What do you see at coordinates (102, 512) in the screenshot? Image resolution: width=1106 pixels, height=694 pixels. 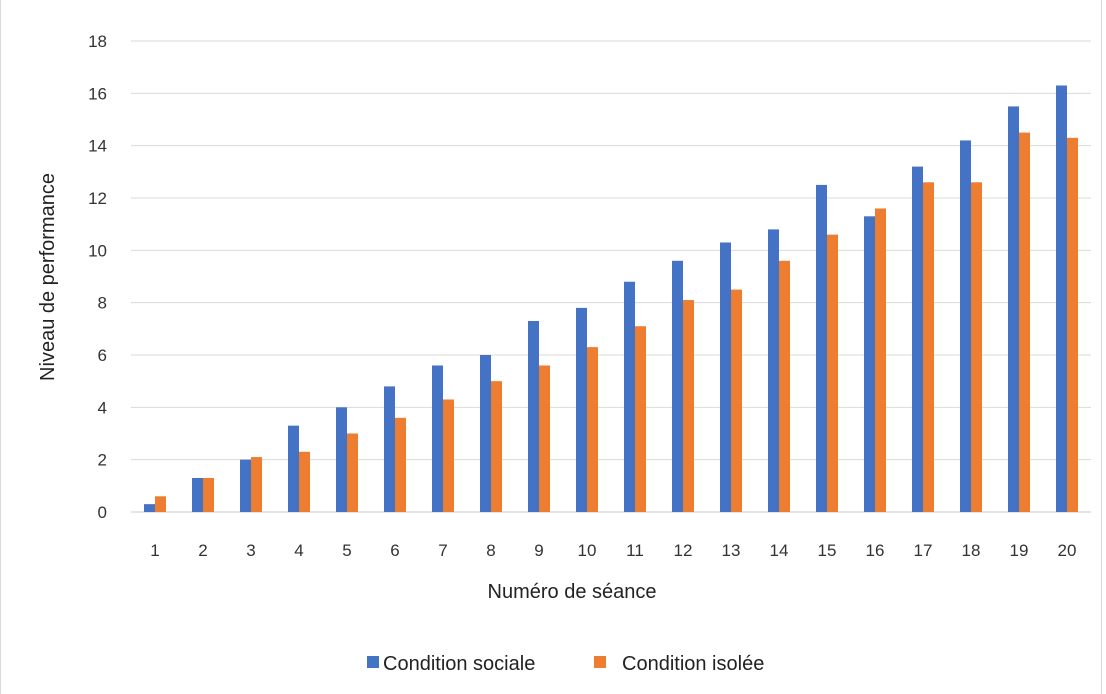 I see `y-tick-label: 0` at bounding box center [102, 512].